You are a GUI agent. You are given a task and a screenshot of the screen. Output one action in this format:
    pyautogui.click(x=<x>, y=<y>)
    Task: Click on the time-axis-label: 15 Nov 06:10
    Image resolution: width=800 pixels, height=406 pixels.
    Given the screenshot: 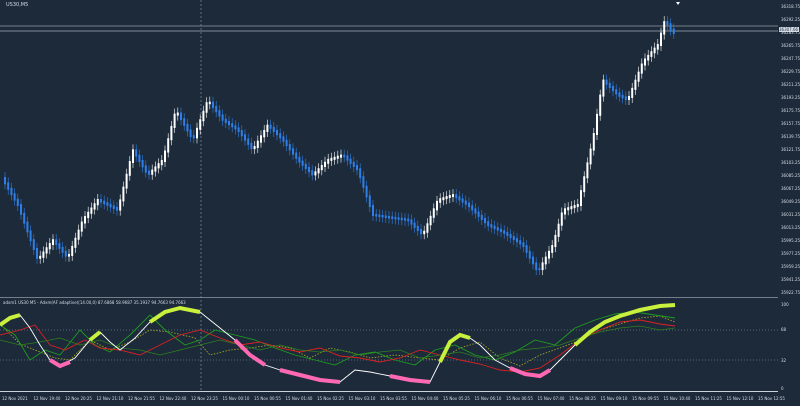 What is the action you would take?
    pyautogui.click(x=488, y=398)
    